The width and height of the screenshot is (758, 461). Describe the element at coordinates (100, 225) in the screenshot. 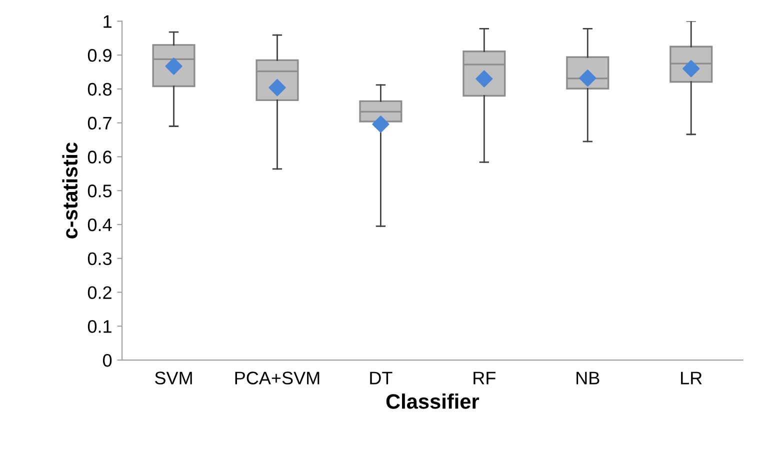

I see `y-tick-label: 0.4` at that location.